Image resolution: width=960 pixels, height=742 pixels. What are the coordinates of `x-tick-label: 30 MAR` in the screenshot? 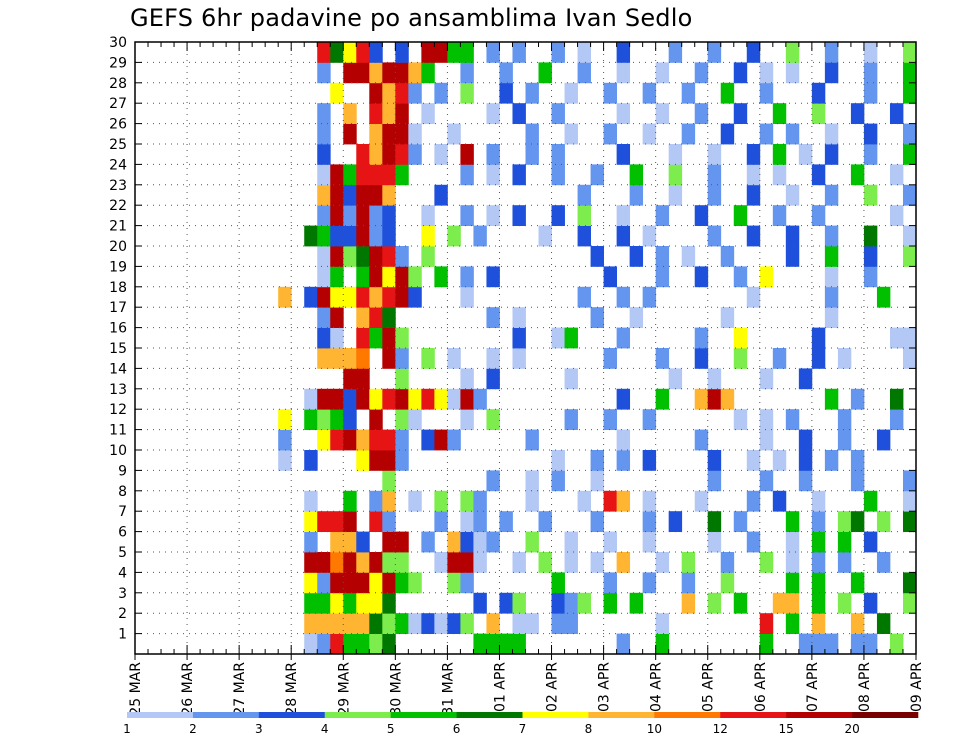 It's located at (396, 689).